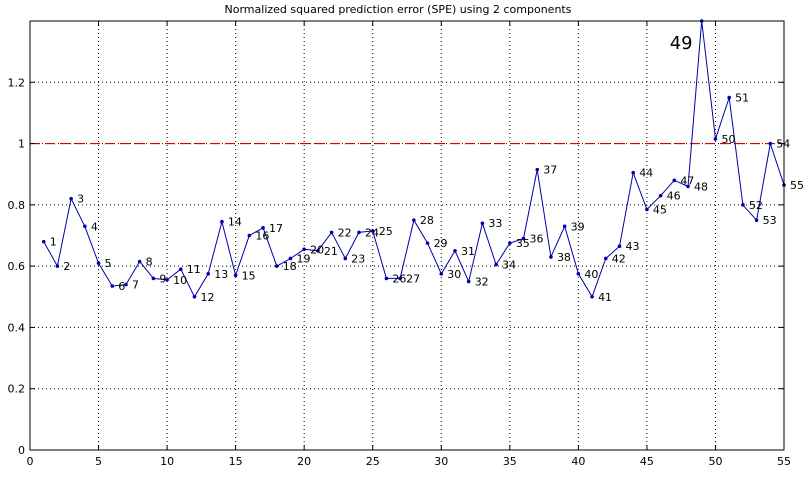 This screenshot has width=809, height=482. I want to click on point-label: 20, so click(317, 249).